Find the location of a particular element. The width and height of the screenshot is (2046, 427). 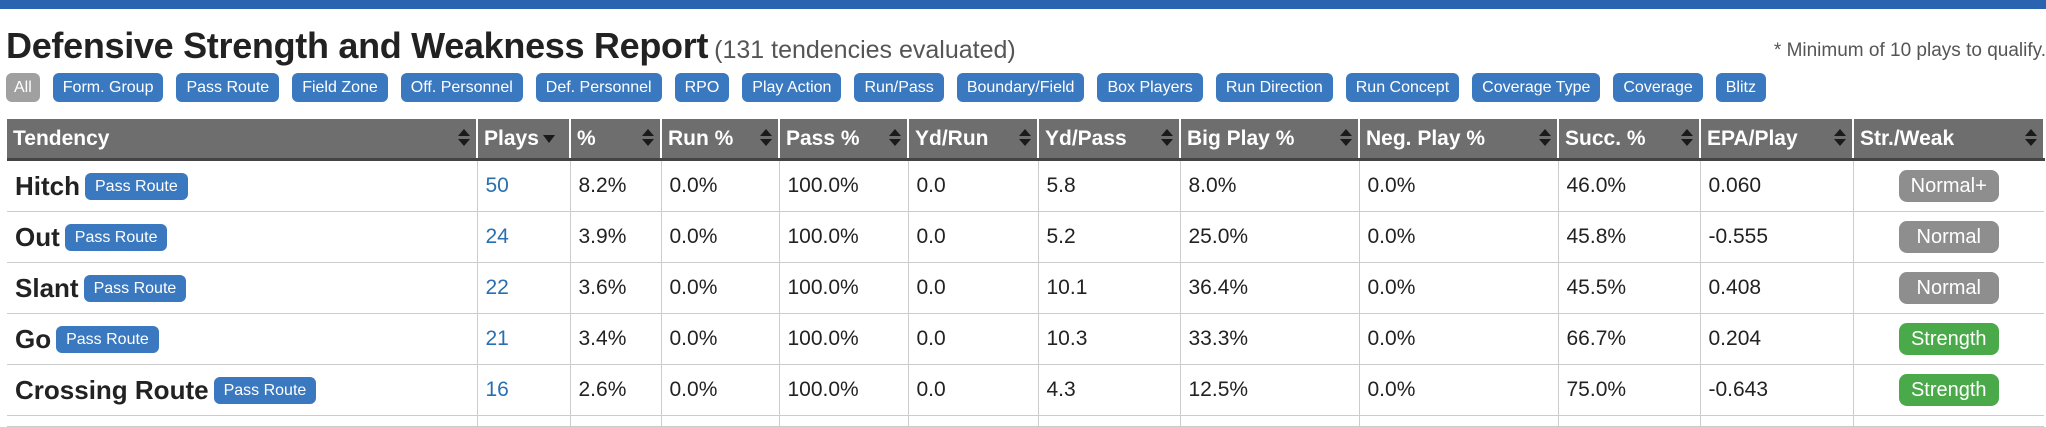

cell-yd-pass: 10.1 is located at coordinates (1109, 288).